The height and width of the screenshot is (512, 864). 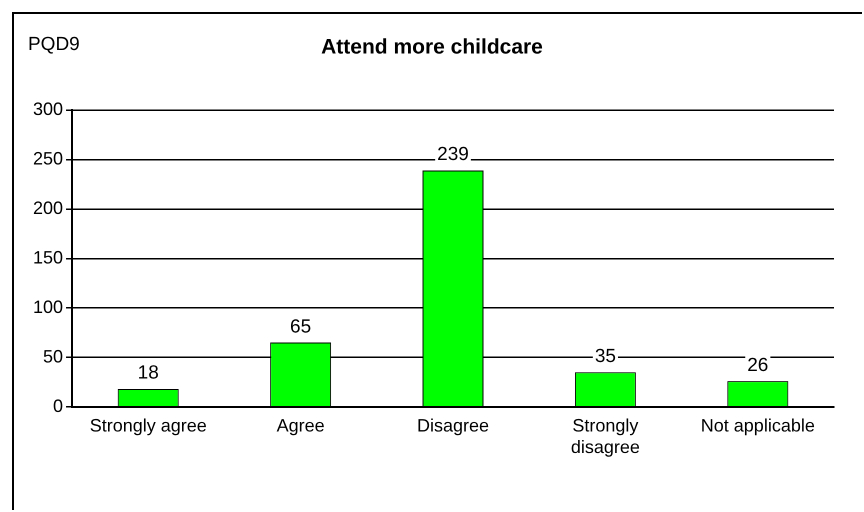 What do you see at coordinates (605, 437) in the screenshot?
I see `x-tick-label: Strongly disagree` at bounding box center [605, 437].